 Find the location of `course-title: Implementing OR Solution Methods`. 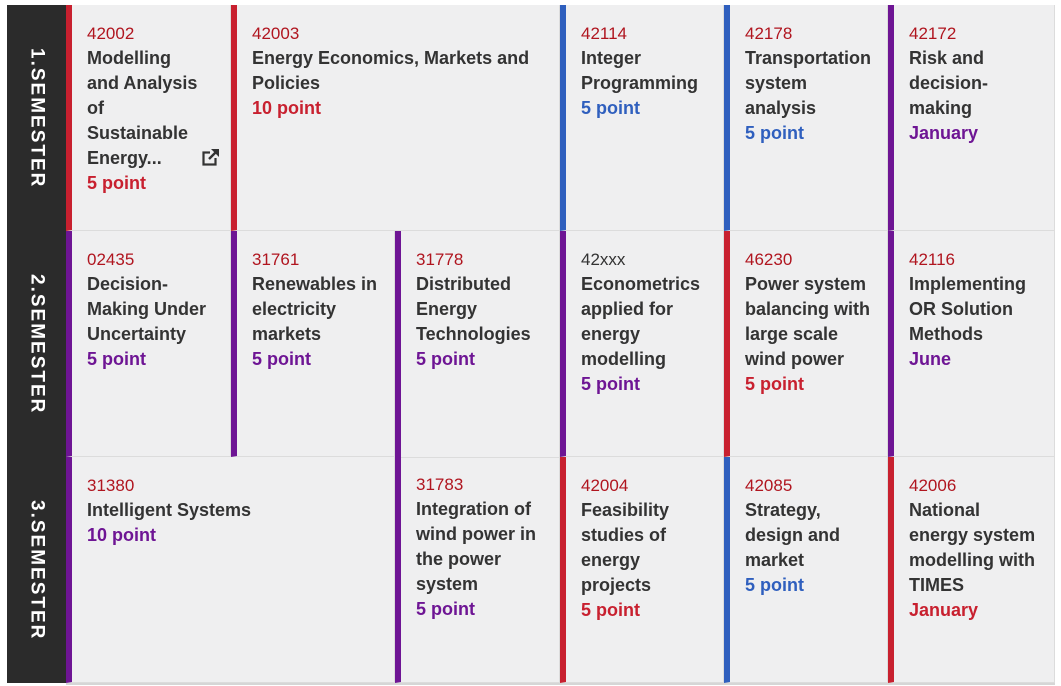

course-title: Implementing OR Solution Methods is located at coordinates (968, 309).